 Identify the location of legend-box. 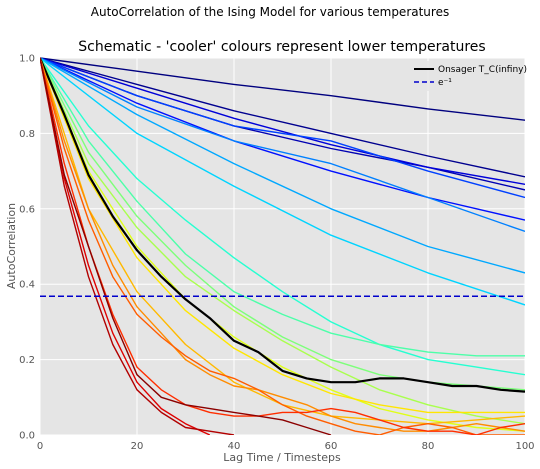
(464, 76).